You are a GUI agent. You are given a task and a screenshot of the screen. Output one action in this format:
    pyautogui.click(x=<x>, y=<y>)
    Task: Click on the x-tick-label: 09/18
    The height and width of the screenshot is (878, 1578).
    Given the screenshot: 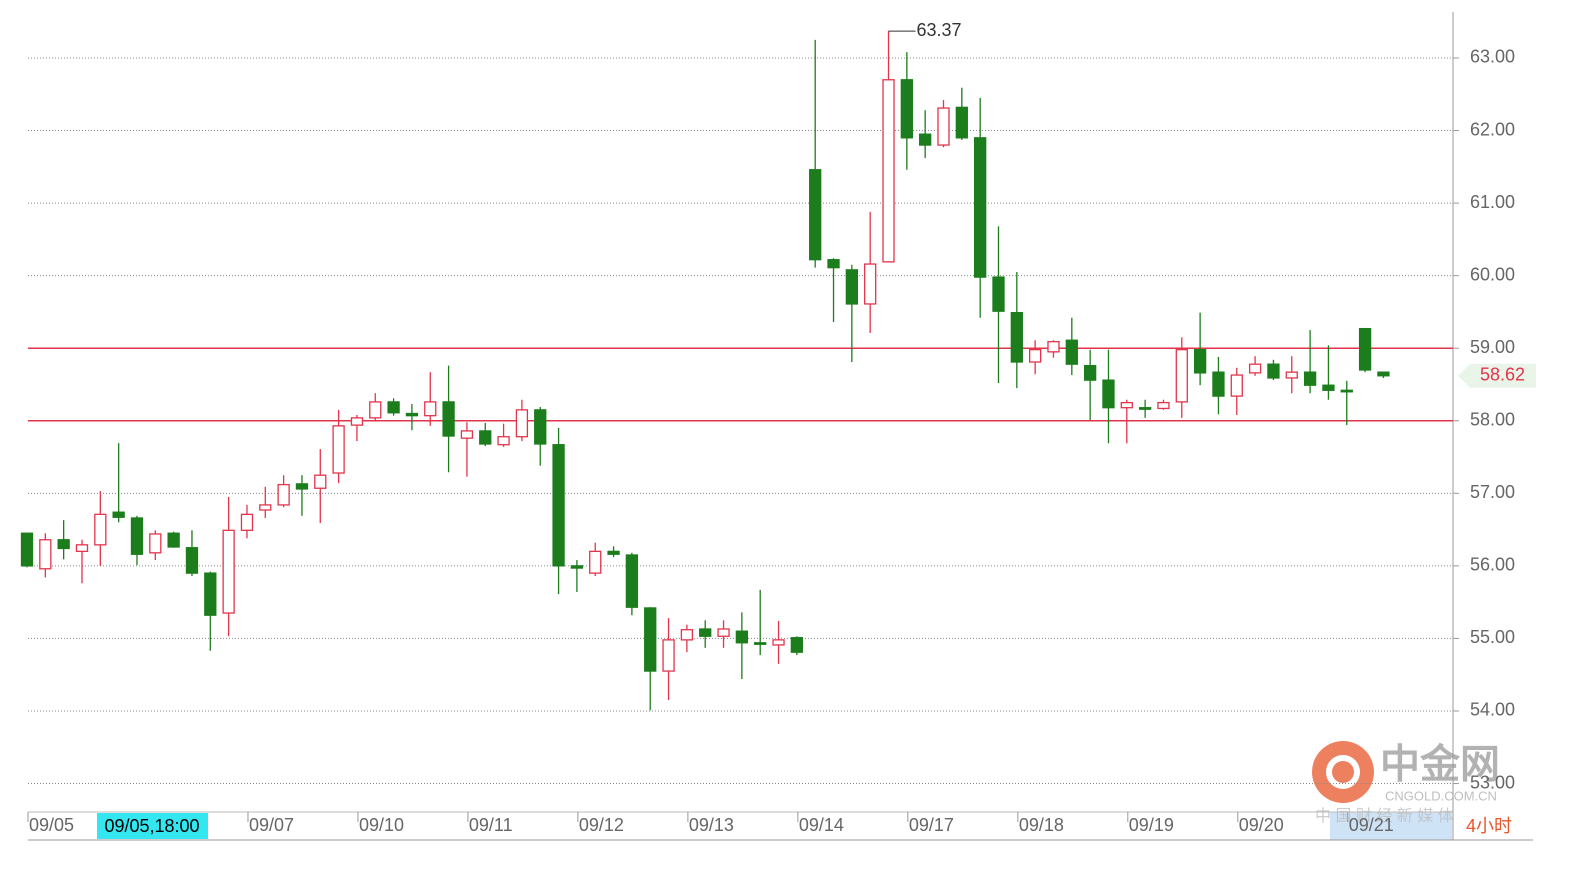 What is the action you would take?
    pyautogui.click(x=1041, y=825)
    